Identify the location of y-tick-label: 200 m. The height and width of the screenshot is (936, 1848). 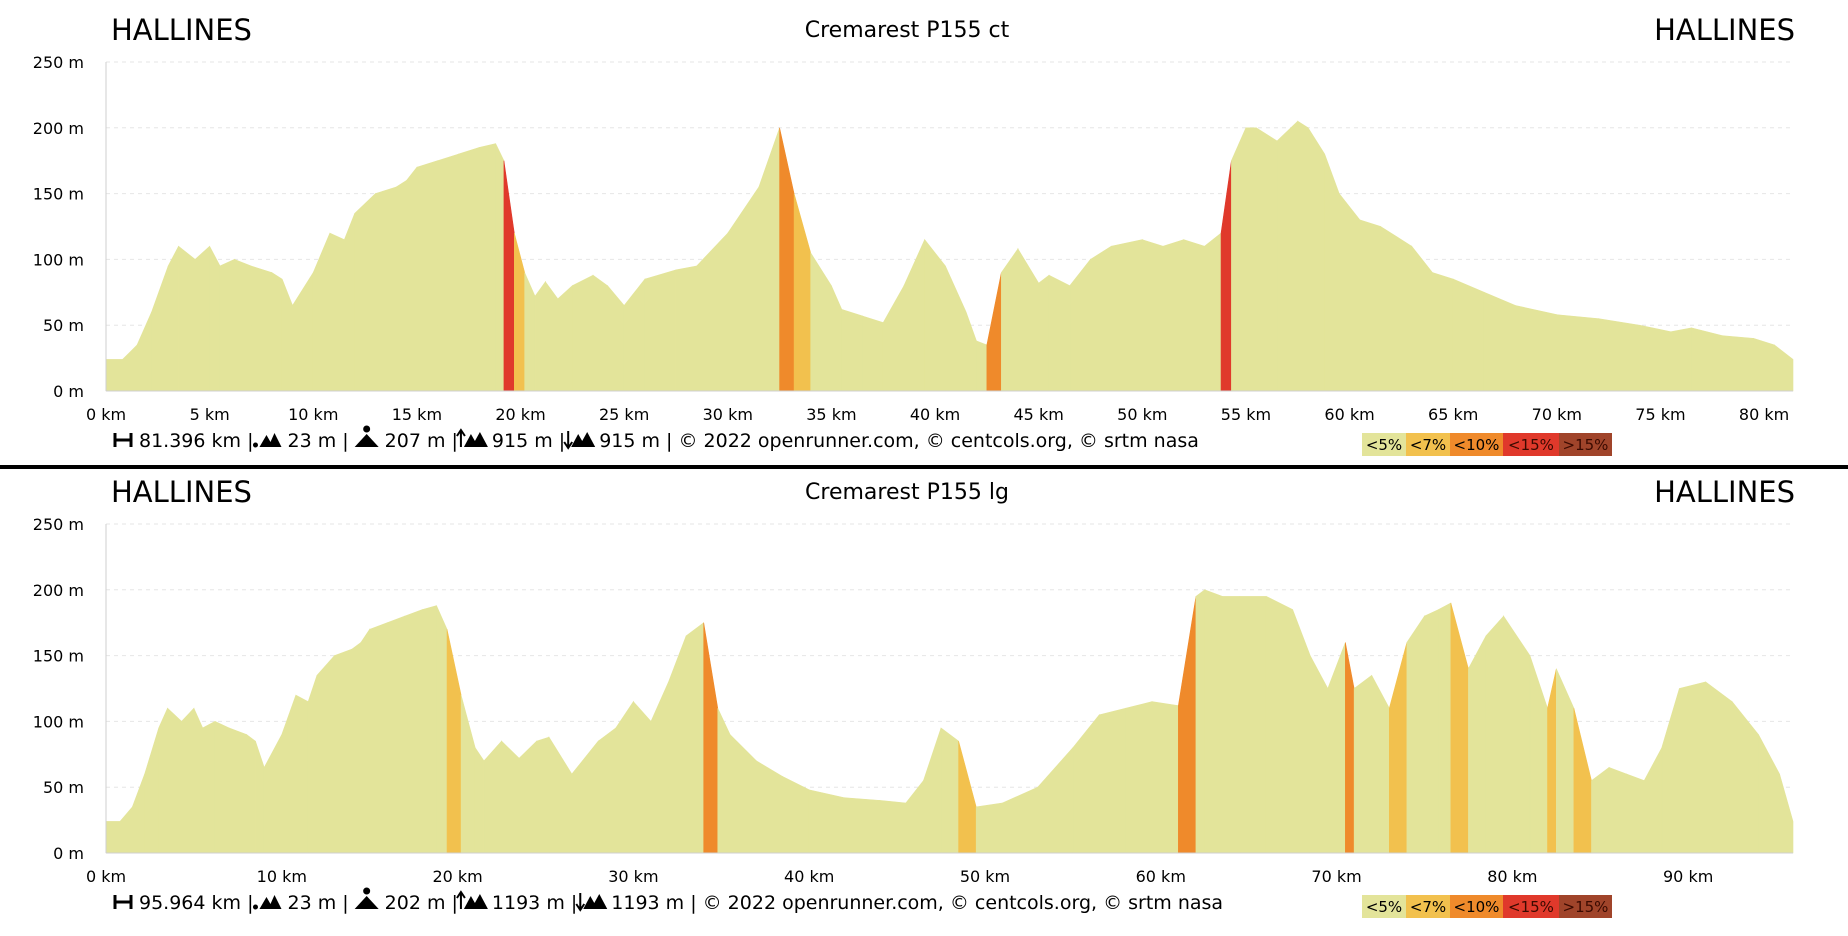
(58, 590).